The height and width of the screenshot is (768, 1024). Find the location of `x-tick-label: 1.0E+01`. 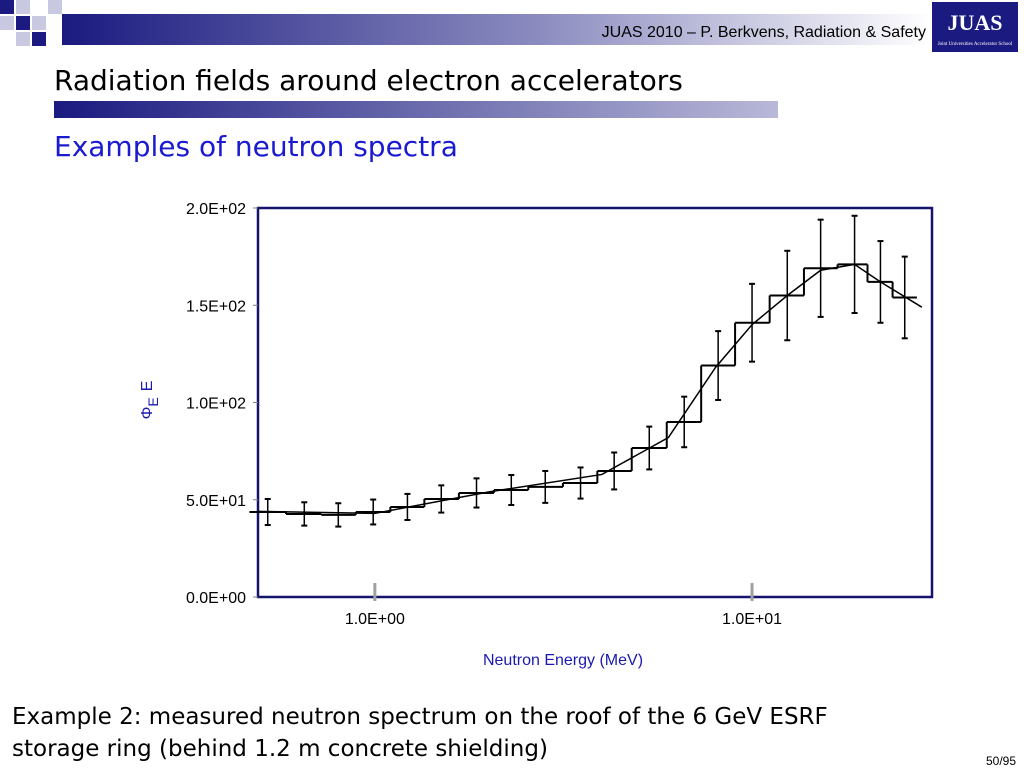

x-tick-label: 1.0E+01 is located at coordinates (752, 619).